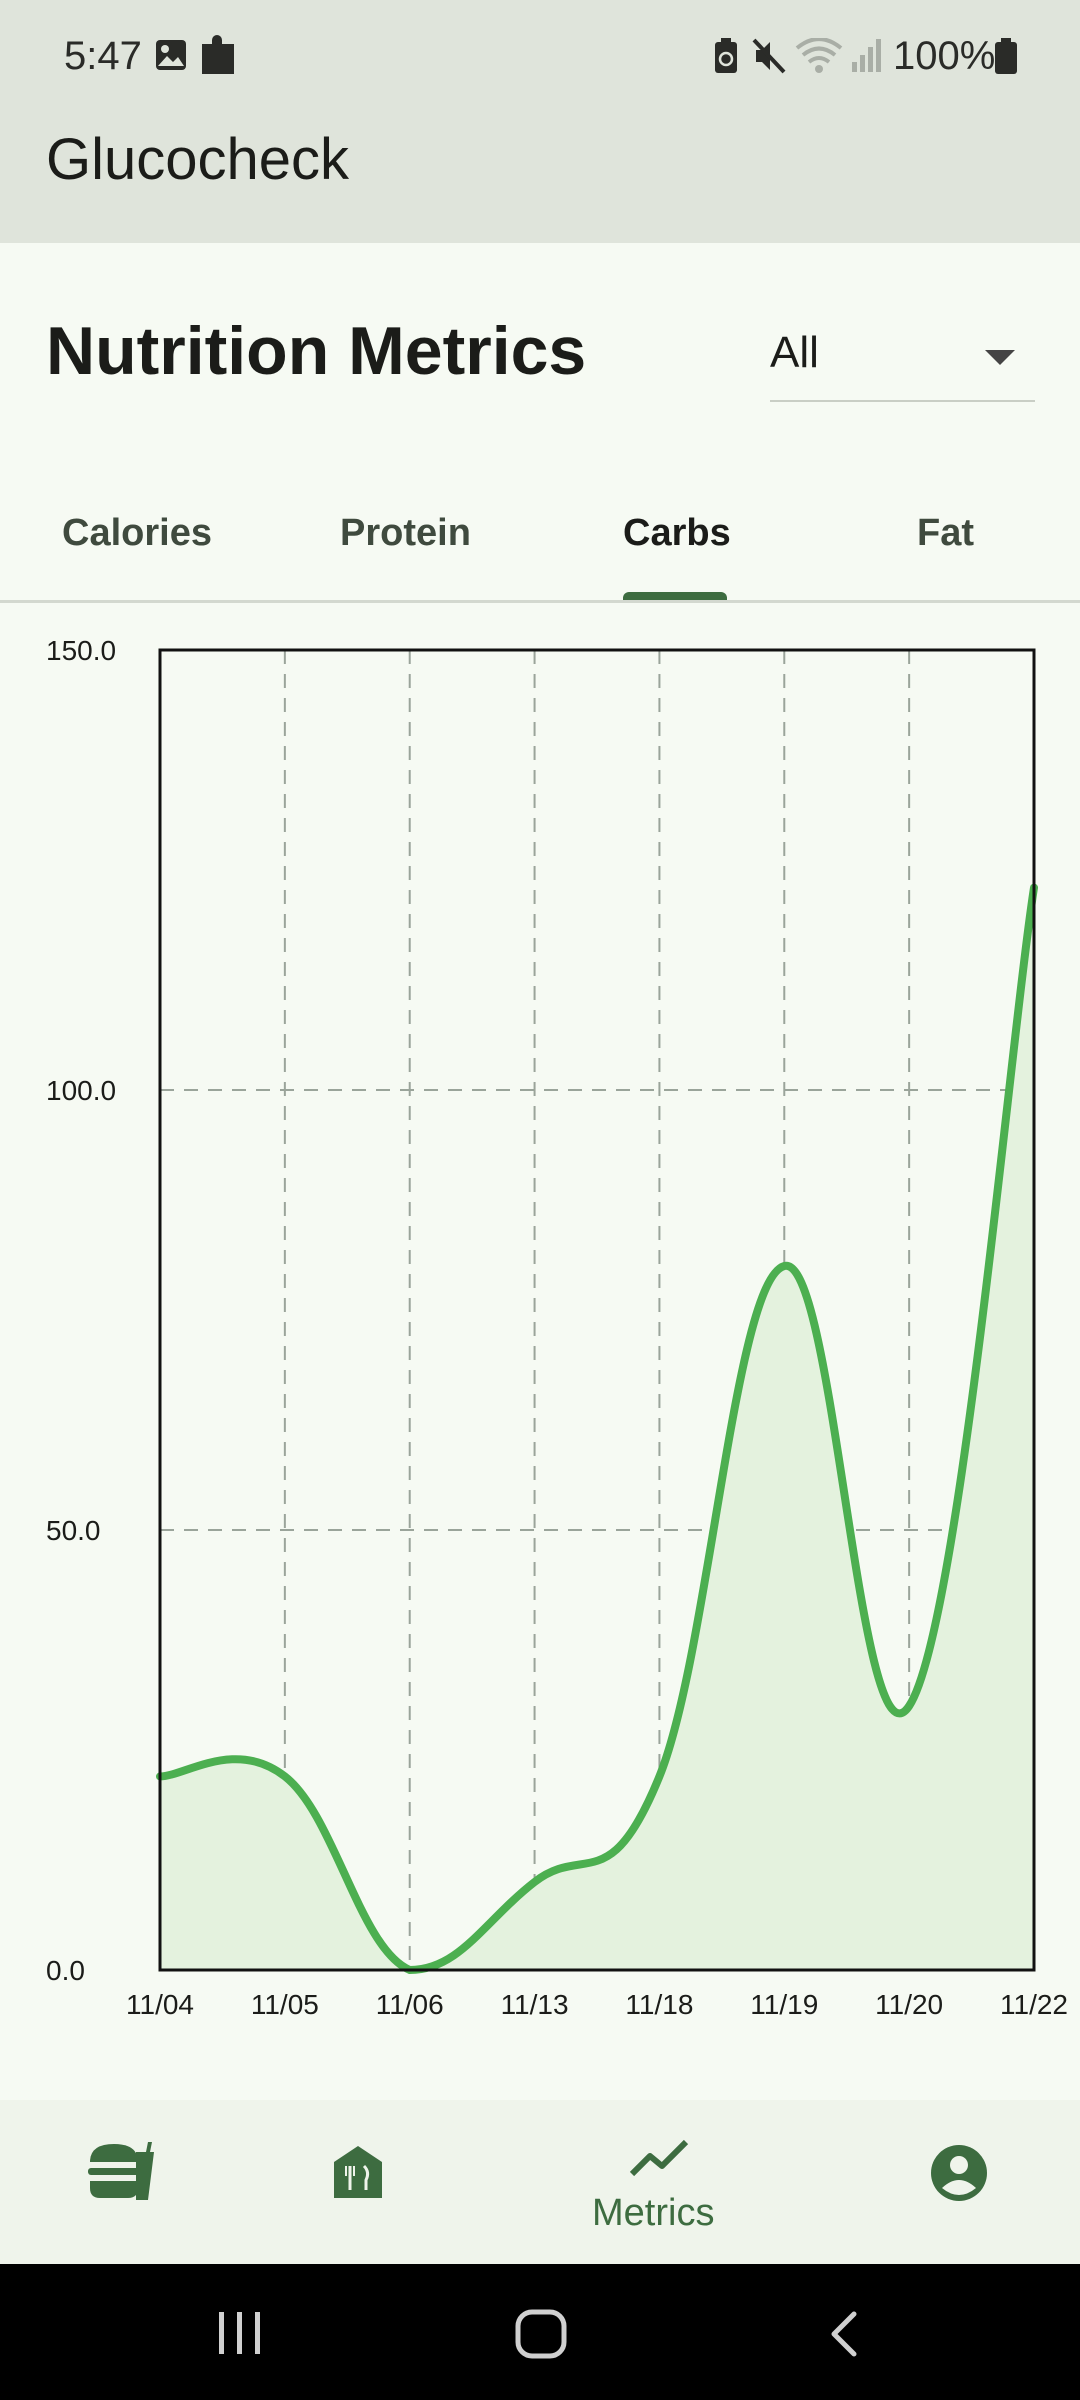 This screenshot has width=1080, height=2400. What do you see at coordinates (659, 2004) in the screenshot?
I see `x-tick-label: 11/18` at bounding box center [659, 2004].